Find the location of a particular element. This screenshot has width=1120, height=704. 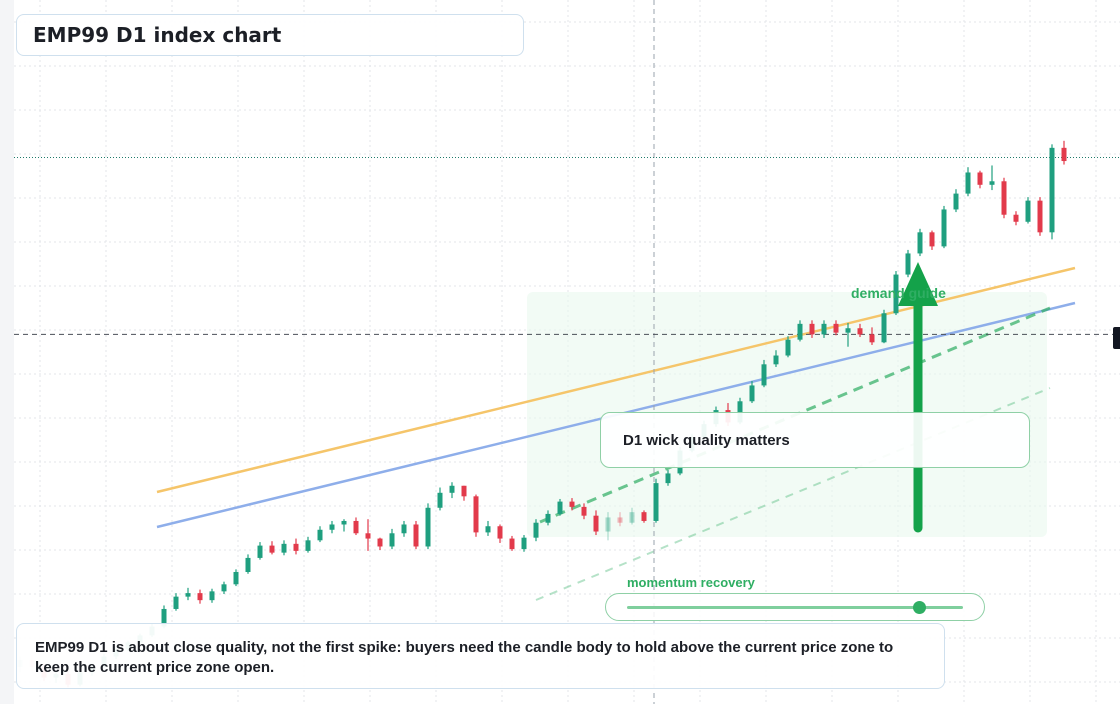

arrow-up-icon is located at coordinates (918, 284).